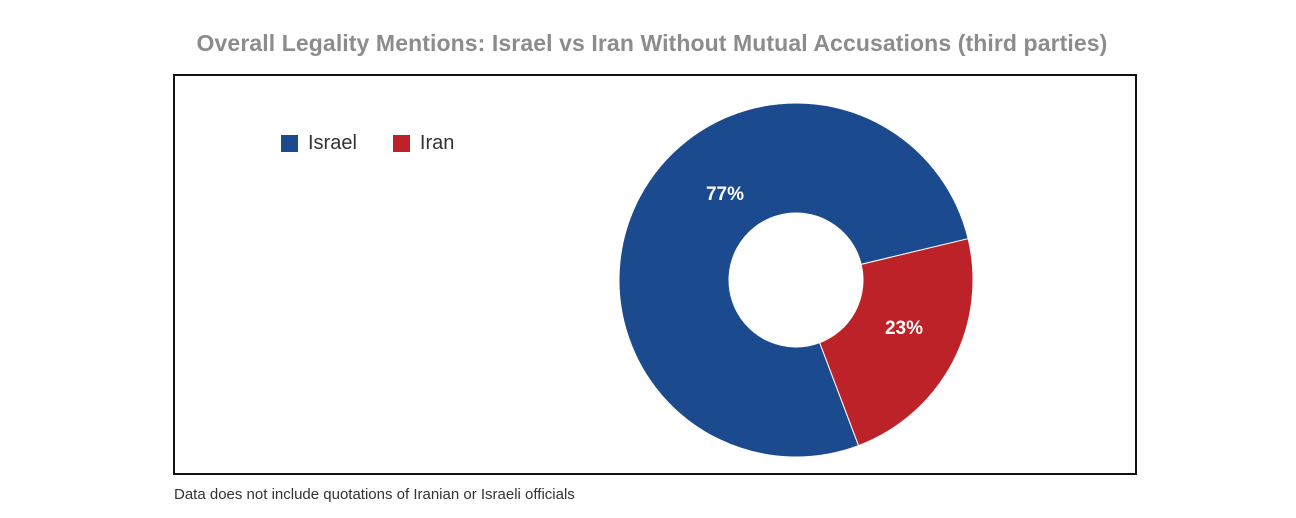  What do you see at coordinates (725, 194) in the screenshot?
I see `data-label-israel: 77%` at bounding box center [725, 194].